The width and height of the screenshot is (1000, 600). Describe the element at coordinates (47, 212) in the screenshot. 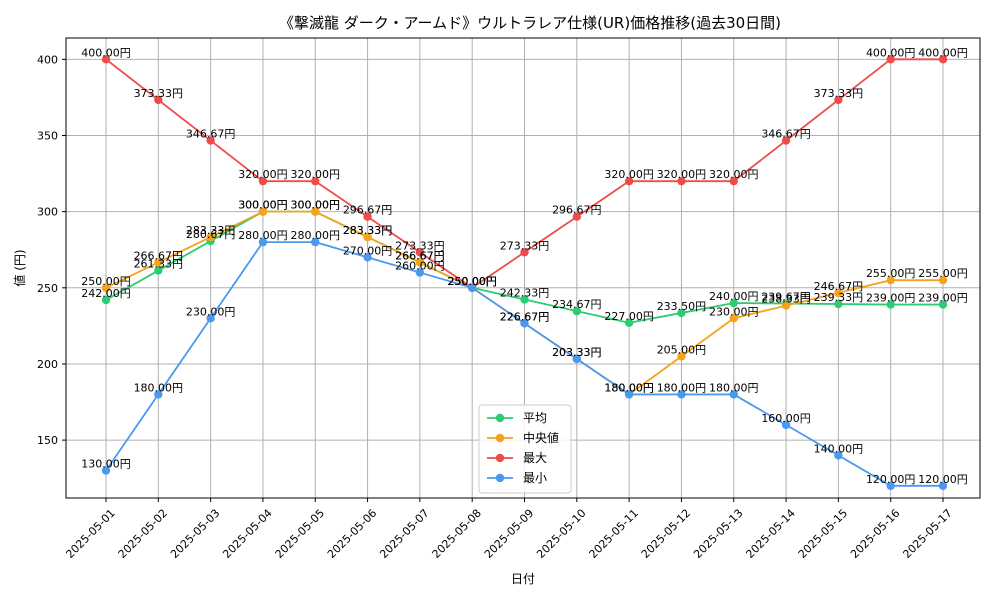

I see `y-tick-label: 300` at that location.